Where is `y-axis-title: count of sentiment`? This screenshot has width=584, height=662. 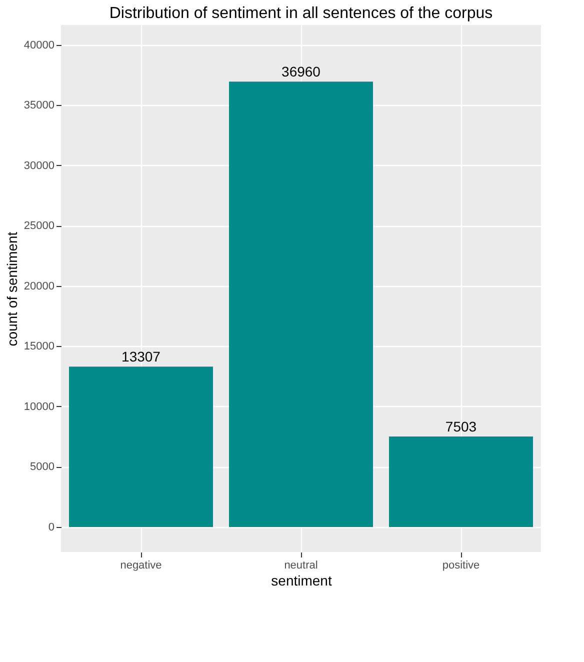 y-axis-title: count of sentiment is located at coordinates (12, 289).